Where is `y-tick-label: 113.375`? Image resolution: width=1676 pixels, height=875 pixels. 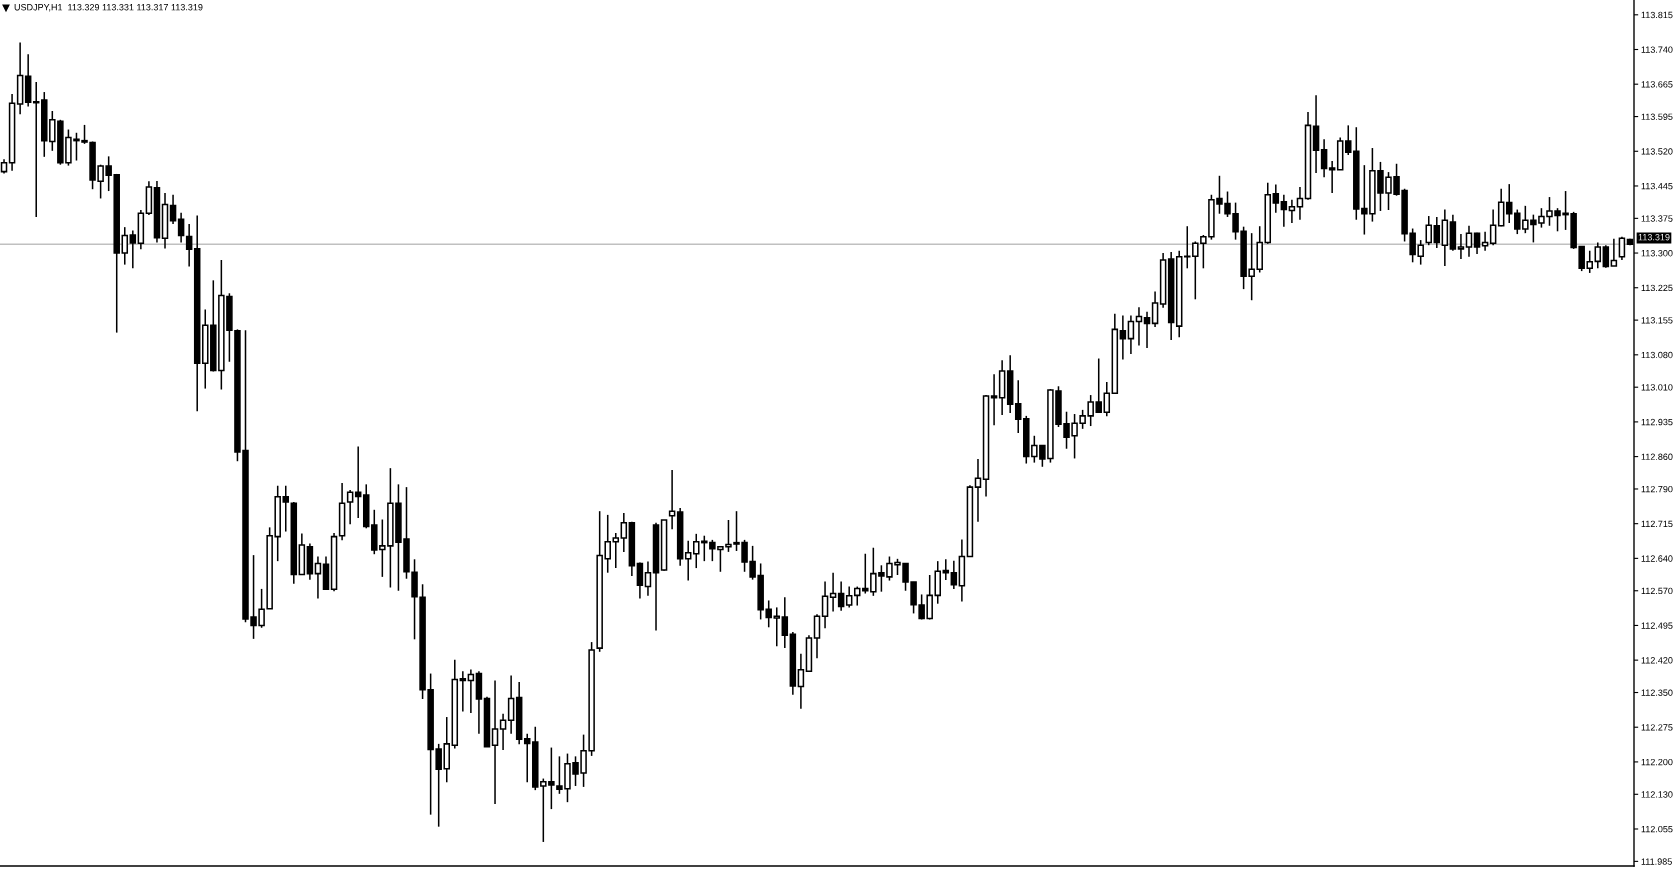
y-tick-label: 113.375 is located at coordinates (1657, 218).